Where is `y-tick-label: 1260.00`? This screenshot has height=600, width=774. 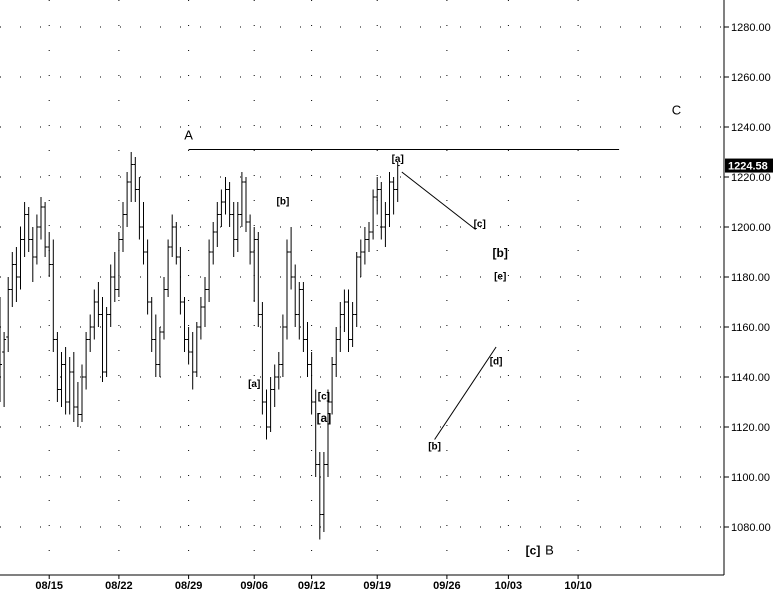
y-tick-label: 1260.00 is located at coordinates (751, 78).